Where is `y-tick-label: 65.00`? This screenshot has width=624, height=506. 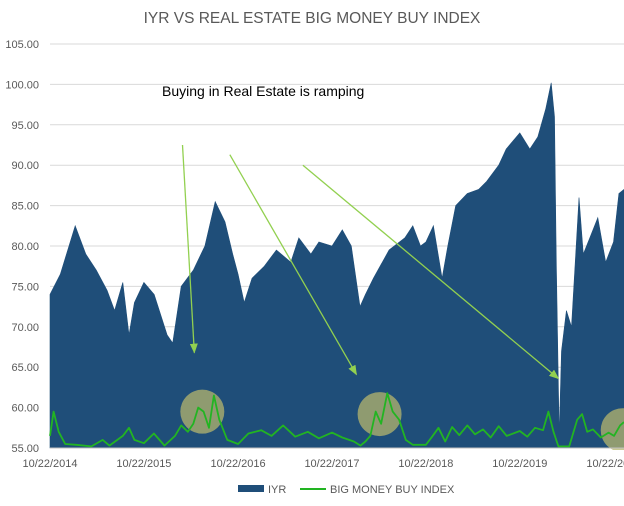
y-tick-label: 65.00 is located at coordinates (25, 368).